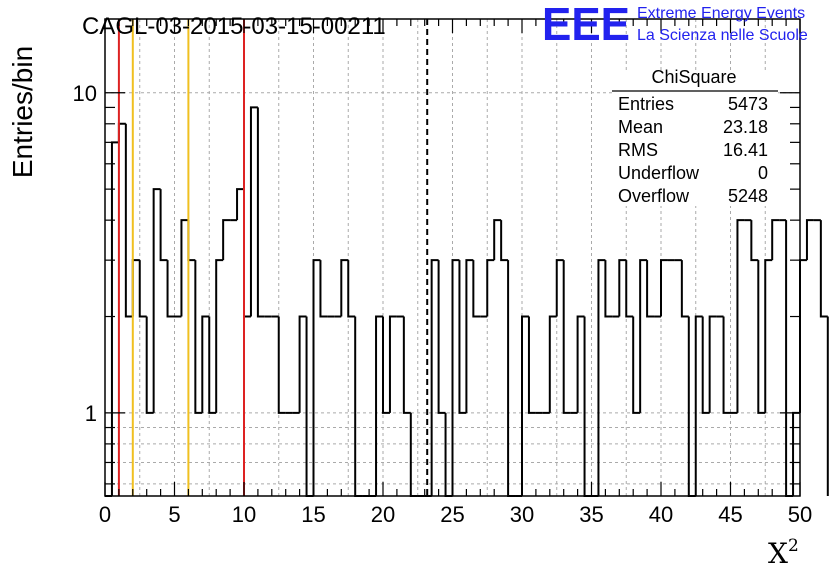 Image resolution: width=836 pixels, height=572 pixels. What do you see at coordinates (640, 127) in the screenshot?
I see `stats-row-label: Mean` at bounding box center [640, 127].